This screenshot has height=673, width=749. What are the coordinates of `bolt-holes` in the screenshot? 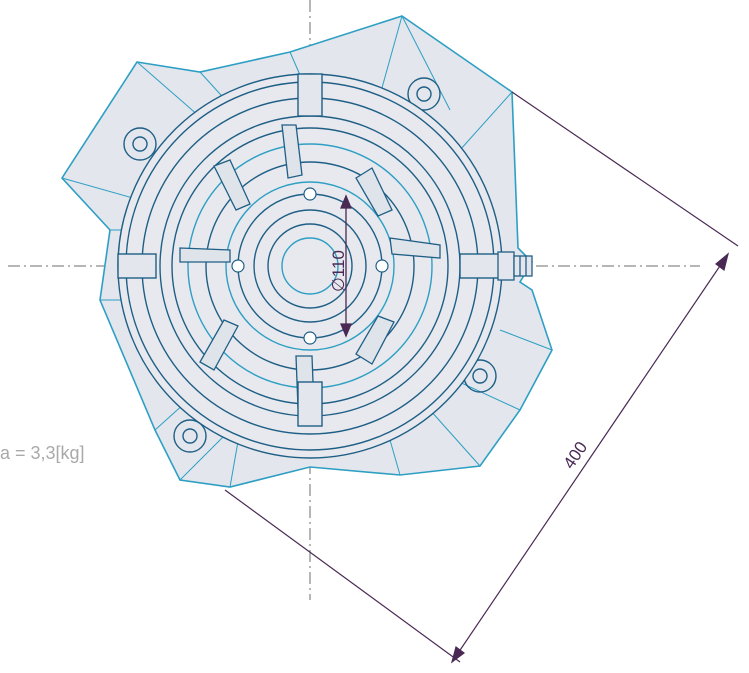 It's located at (310, 266).